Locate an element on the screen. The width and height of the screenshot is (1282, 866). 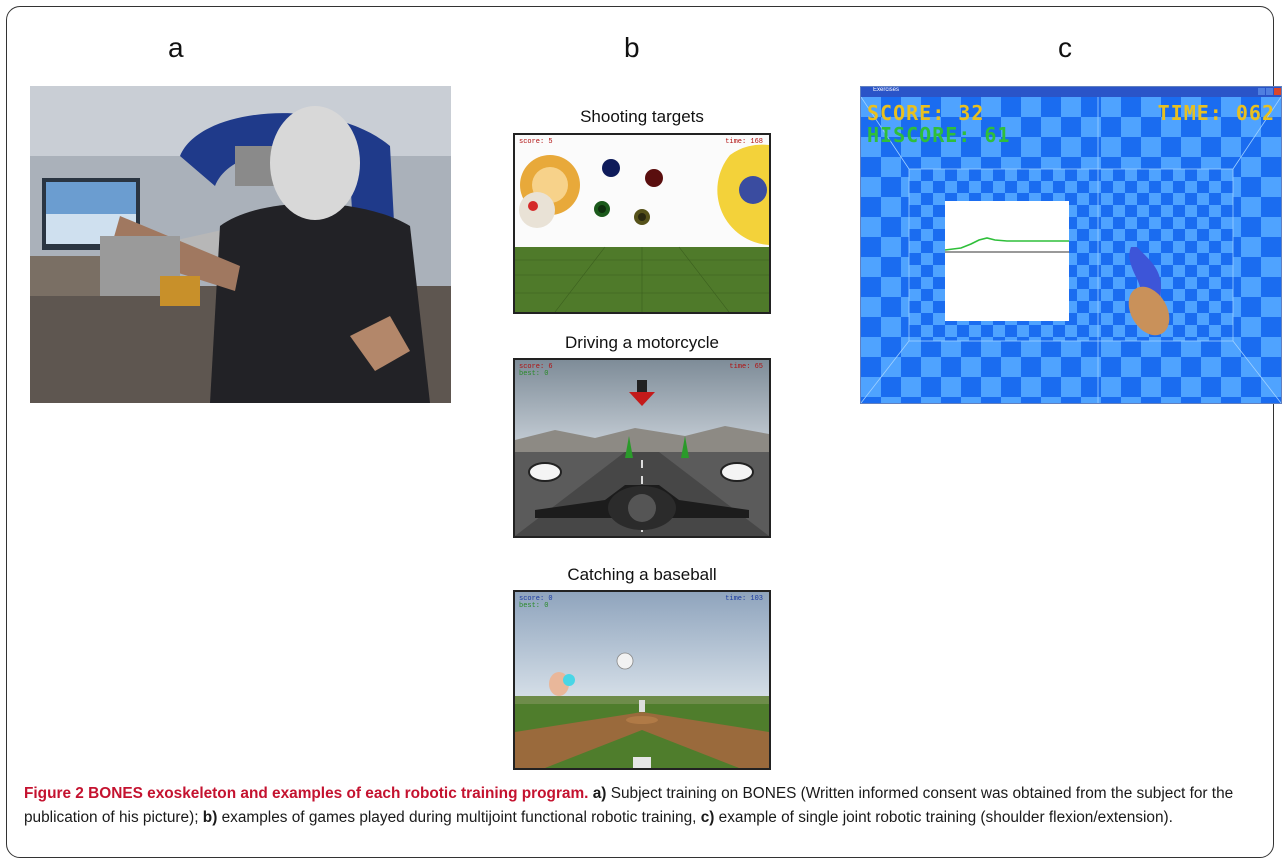
panel-label-c: c is located at coordinates (1065, 47).